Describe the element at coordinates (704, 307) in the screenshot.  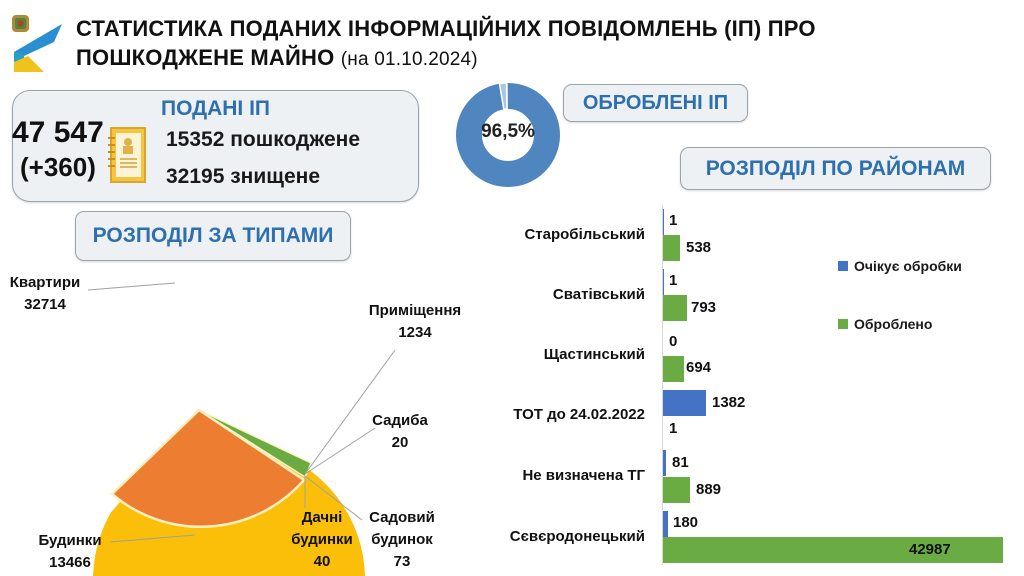
I see `bar-value: 793` at that location.